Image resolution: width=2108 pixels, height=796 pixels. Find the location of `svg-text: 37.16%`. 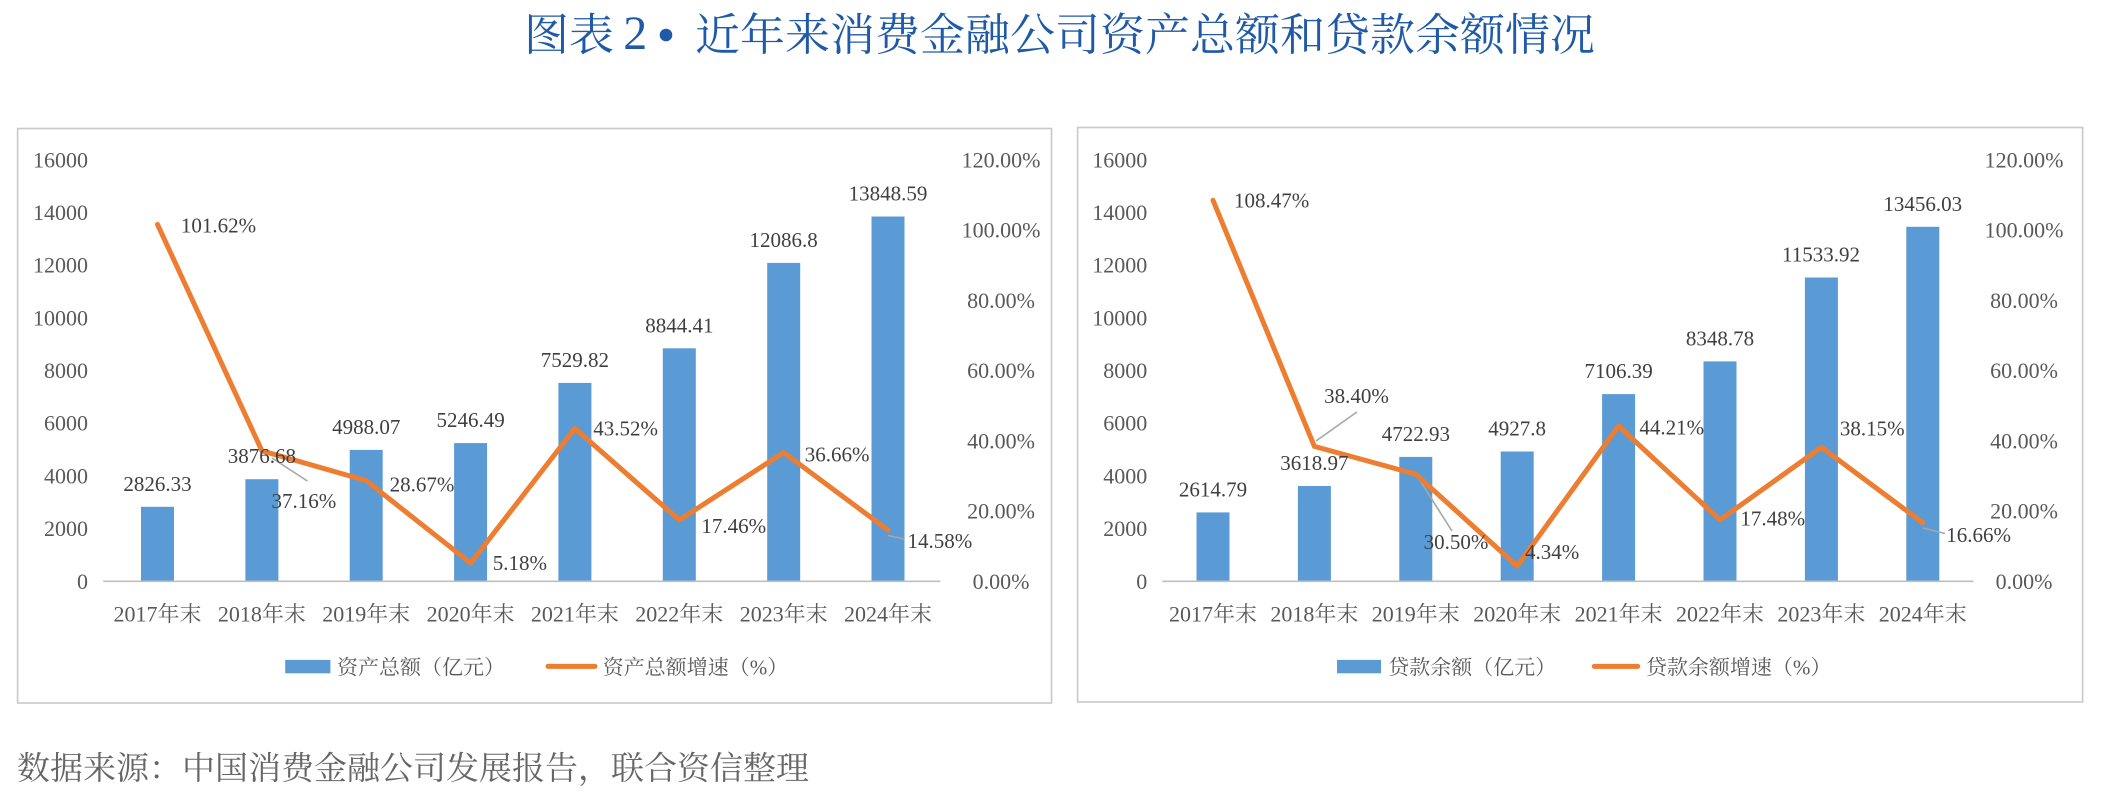

svg-text: 37.16% is located at coordinates (304, 501).